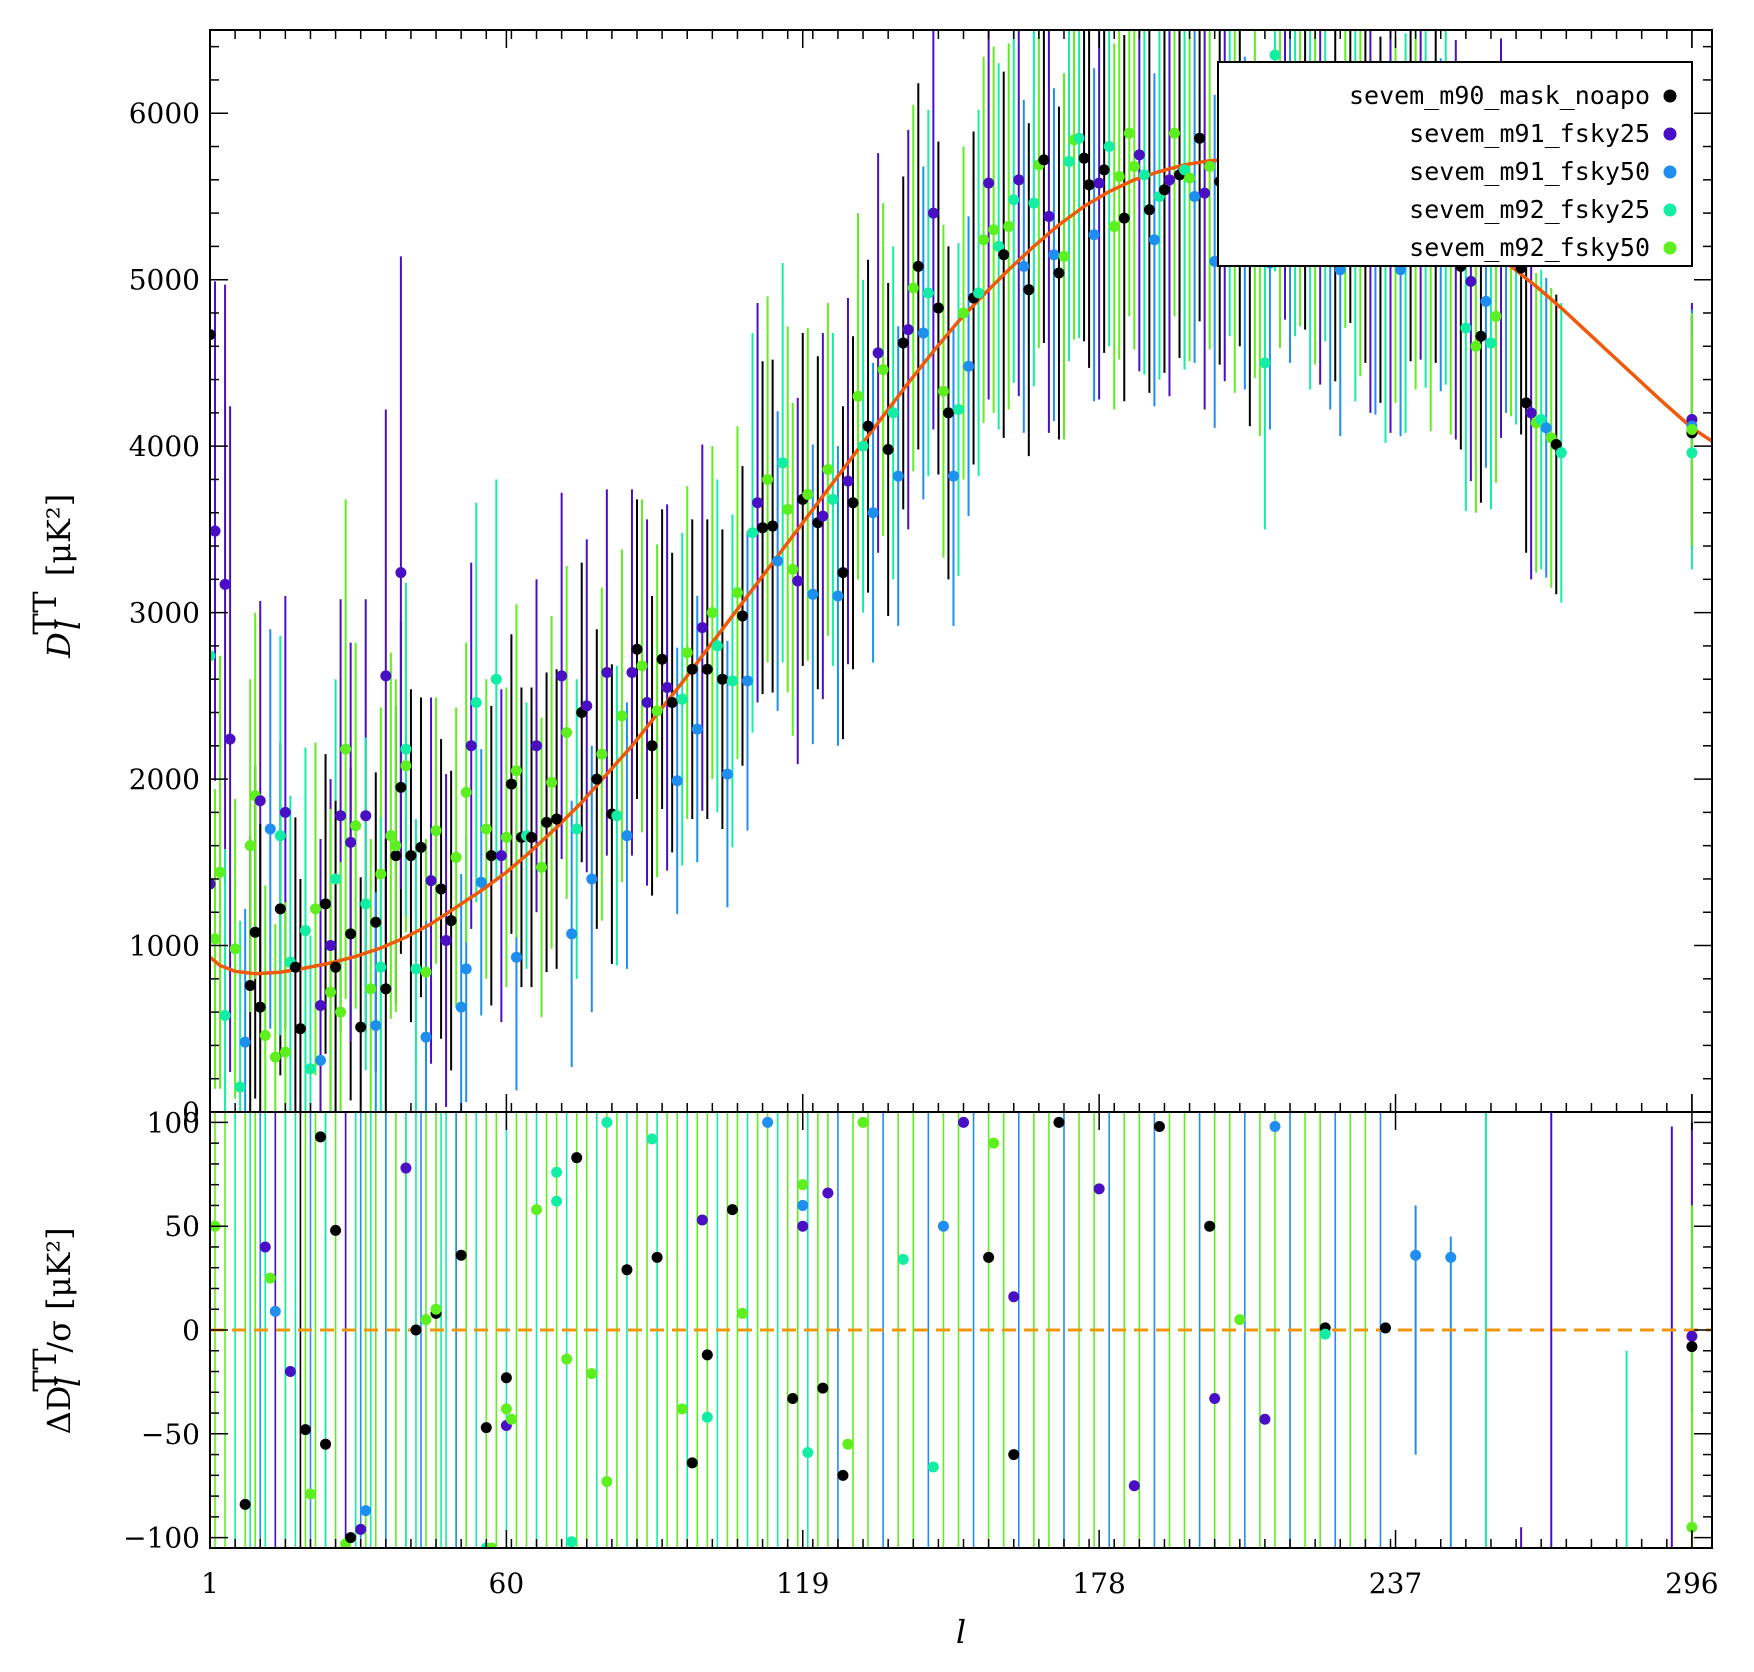  Describe the element at coordinates (961, 1632) in the screenshot. I see `x-axis-label: l` at that location.